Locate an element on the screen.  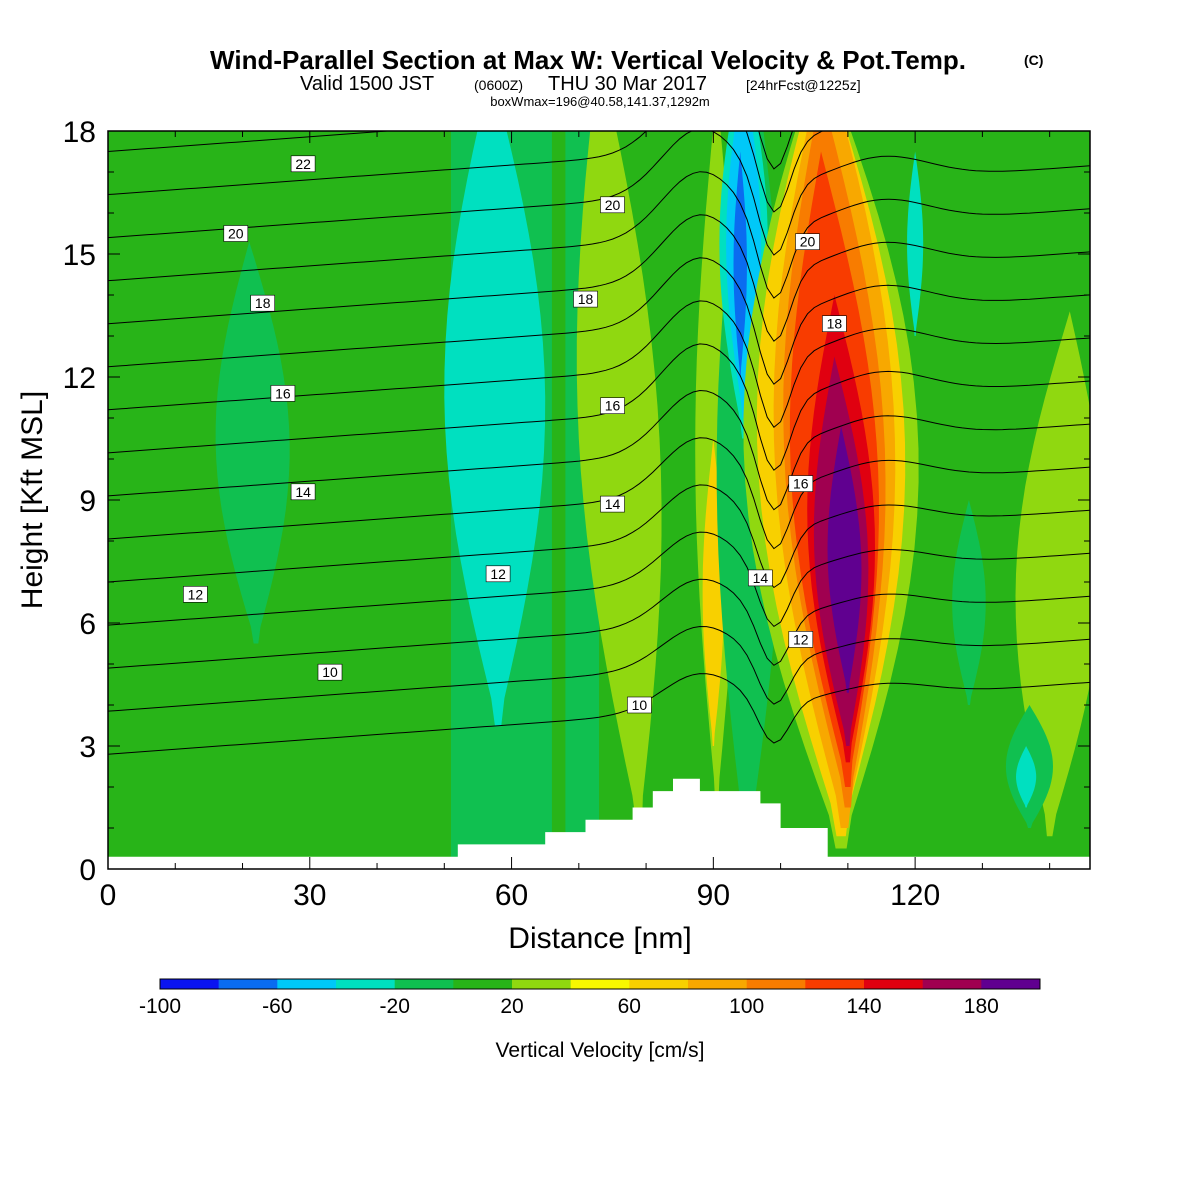
valid-date: THU 30 Mar 2017 is located at coordinates (627, 84).